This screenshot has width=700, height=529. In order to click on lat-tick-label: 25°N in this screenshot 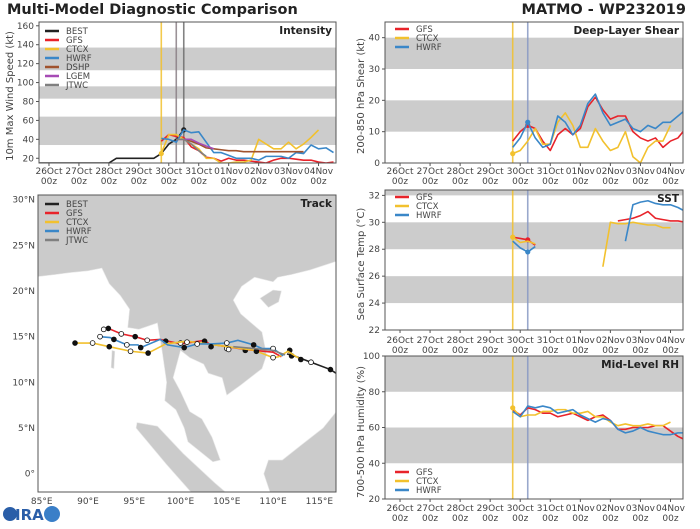, I will do `click(23, 246)`.